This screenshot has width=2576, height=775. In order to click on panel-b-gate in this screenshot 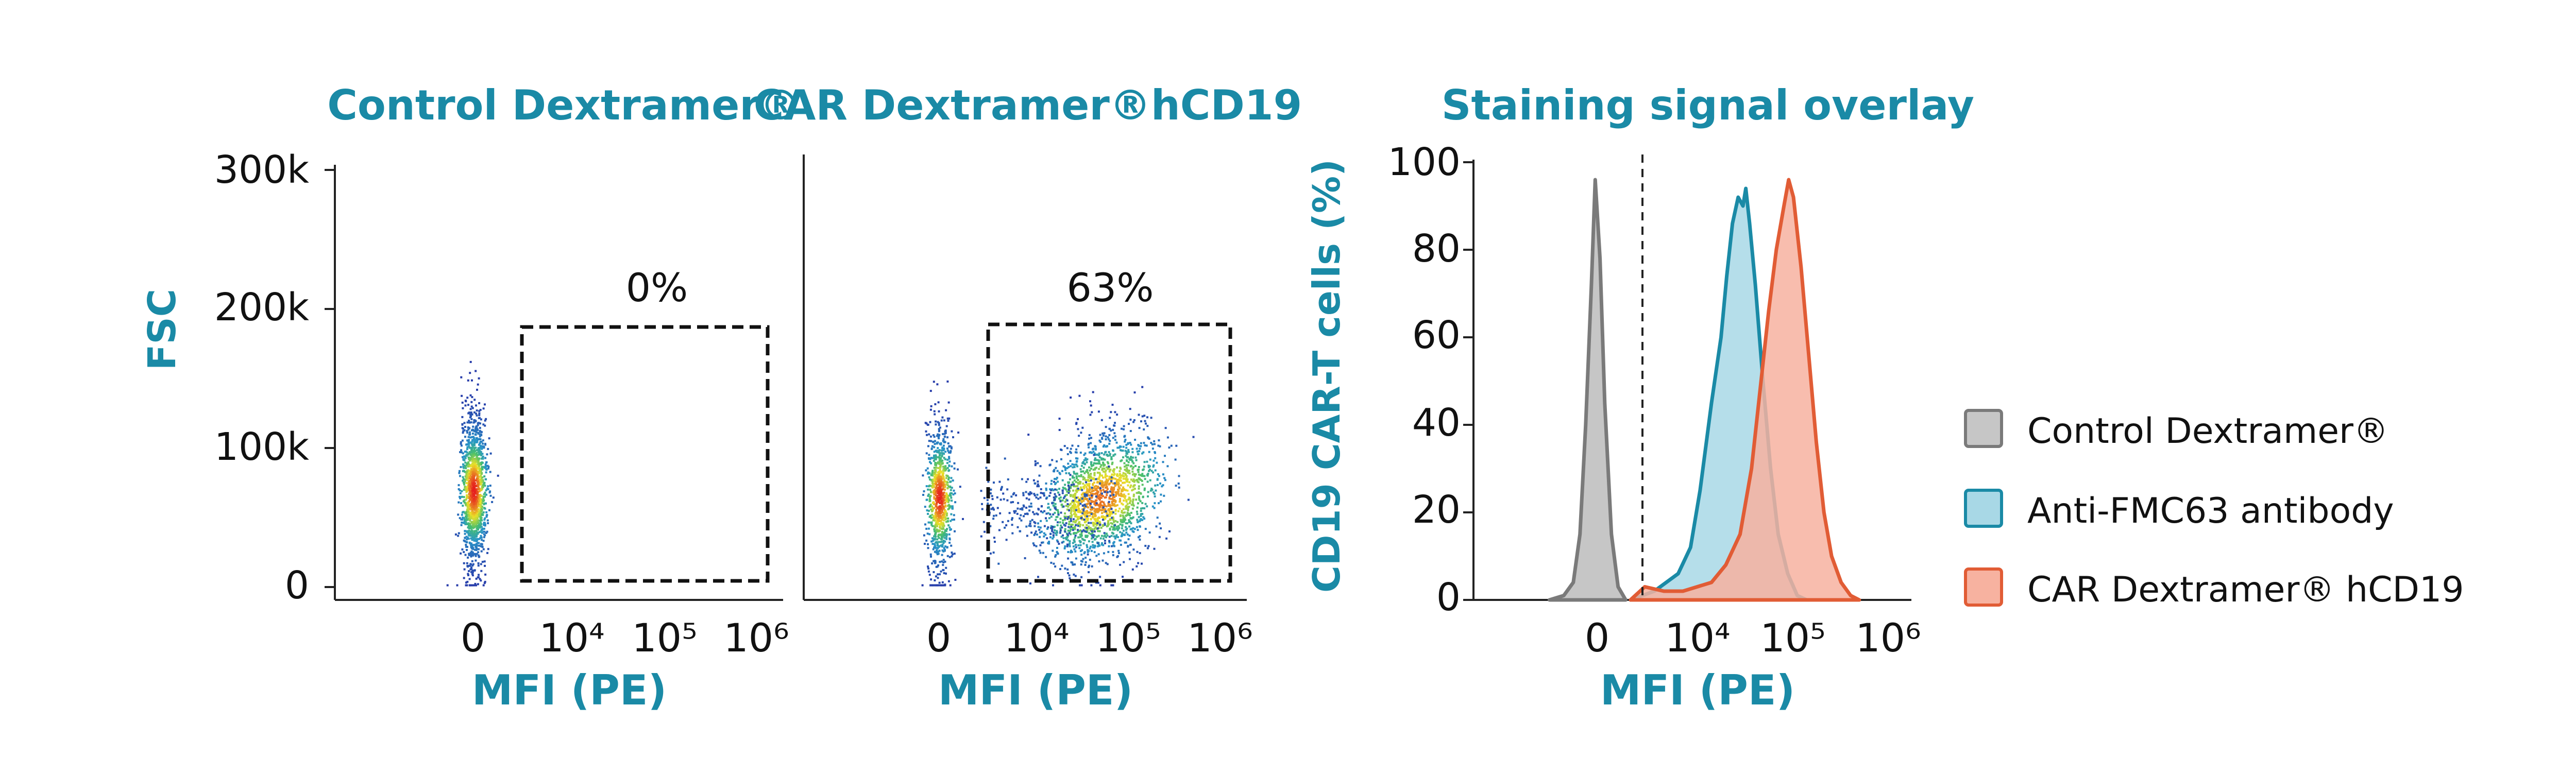, I will do `click(1109, 453)`.